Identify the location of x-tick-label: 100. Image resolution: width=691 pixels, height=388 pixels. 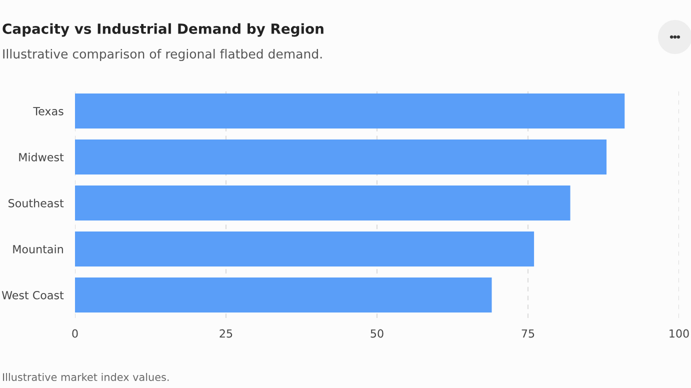
(679, 333).